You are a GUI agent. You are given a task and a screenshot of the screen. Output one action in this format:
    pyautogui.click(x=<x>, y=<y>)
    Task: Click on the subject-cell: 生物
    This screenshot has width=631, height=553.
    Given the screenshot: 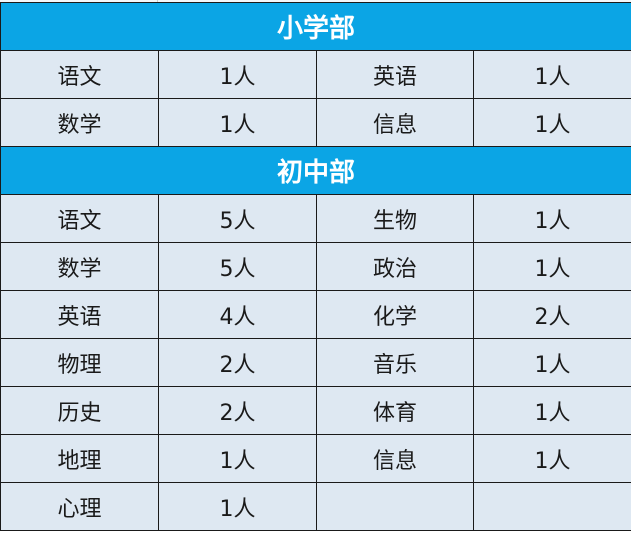 What is the action you would take?
    pyautogui.click(x=395, y=218)
    